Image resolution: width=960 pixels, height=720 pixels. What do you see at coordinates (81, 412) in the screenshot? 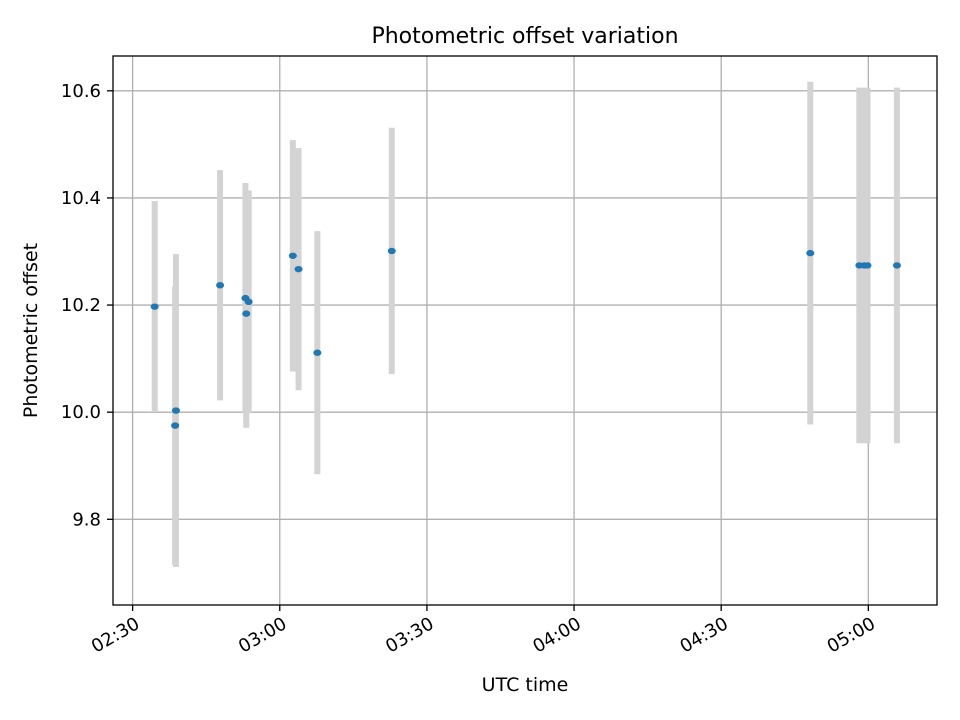
I see `y-tick-label: 10.0` at bounding box center [81, 412].